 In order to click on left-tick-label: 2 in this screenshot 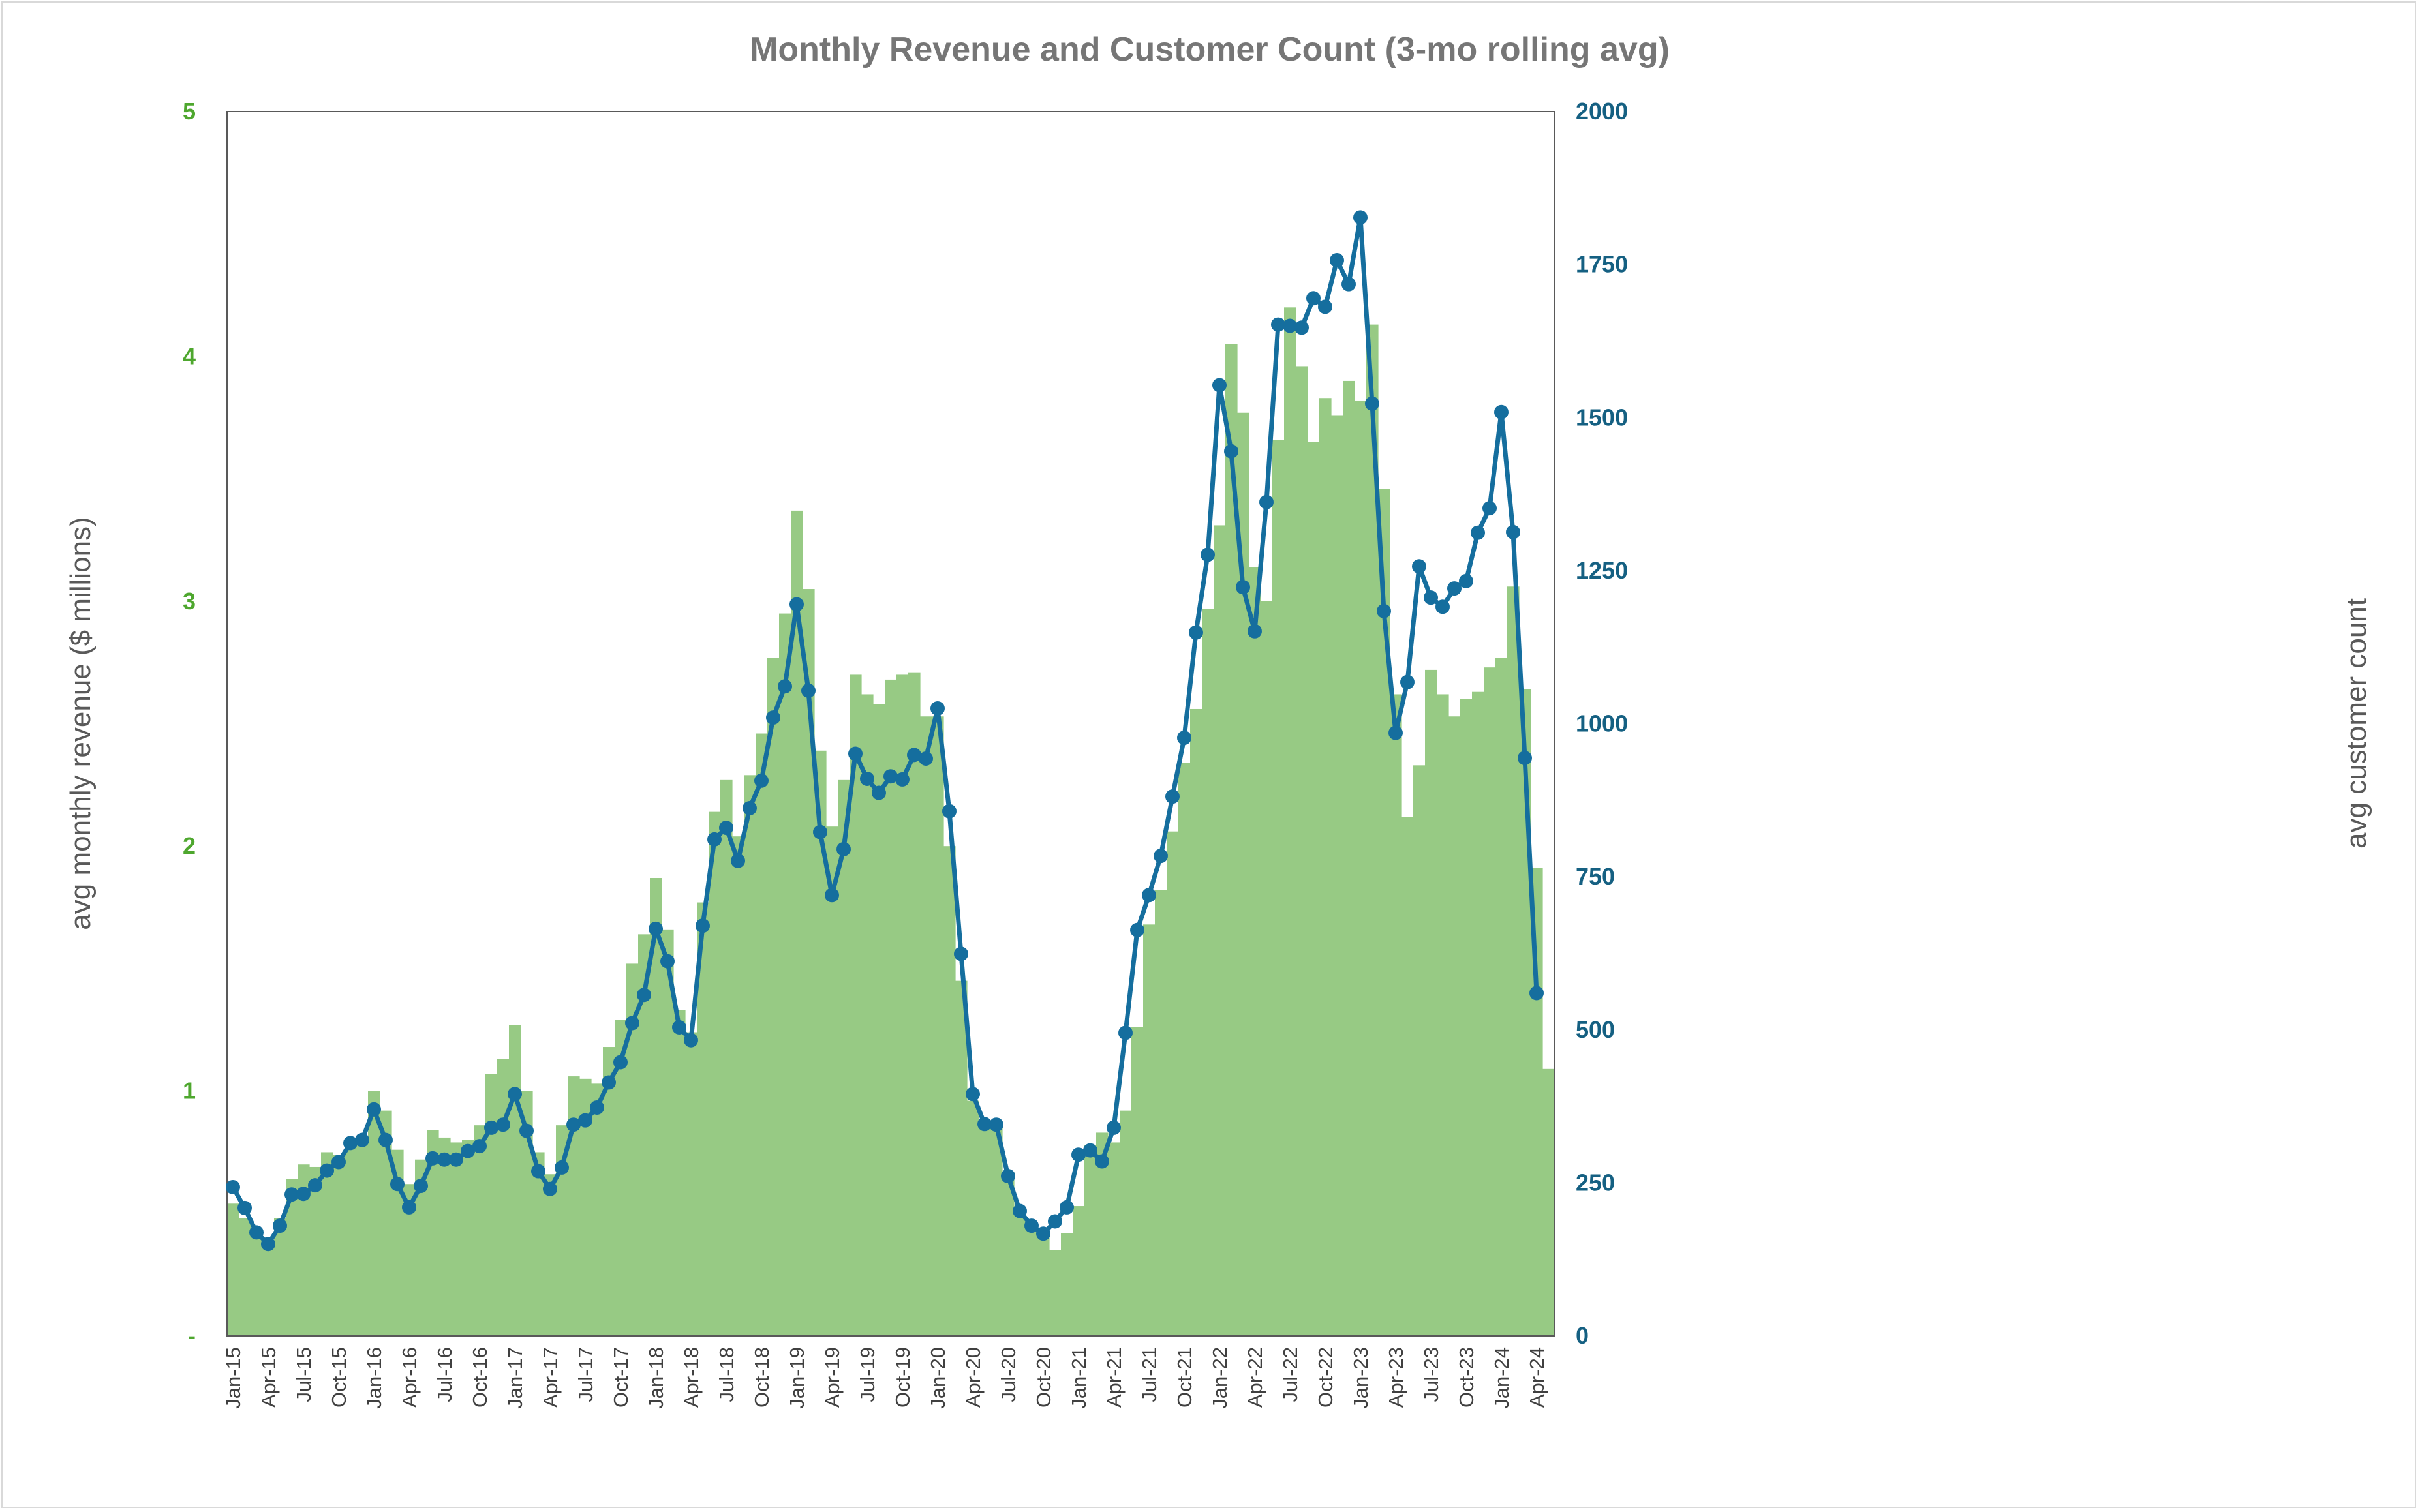, I will do `click(189, 845)`.